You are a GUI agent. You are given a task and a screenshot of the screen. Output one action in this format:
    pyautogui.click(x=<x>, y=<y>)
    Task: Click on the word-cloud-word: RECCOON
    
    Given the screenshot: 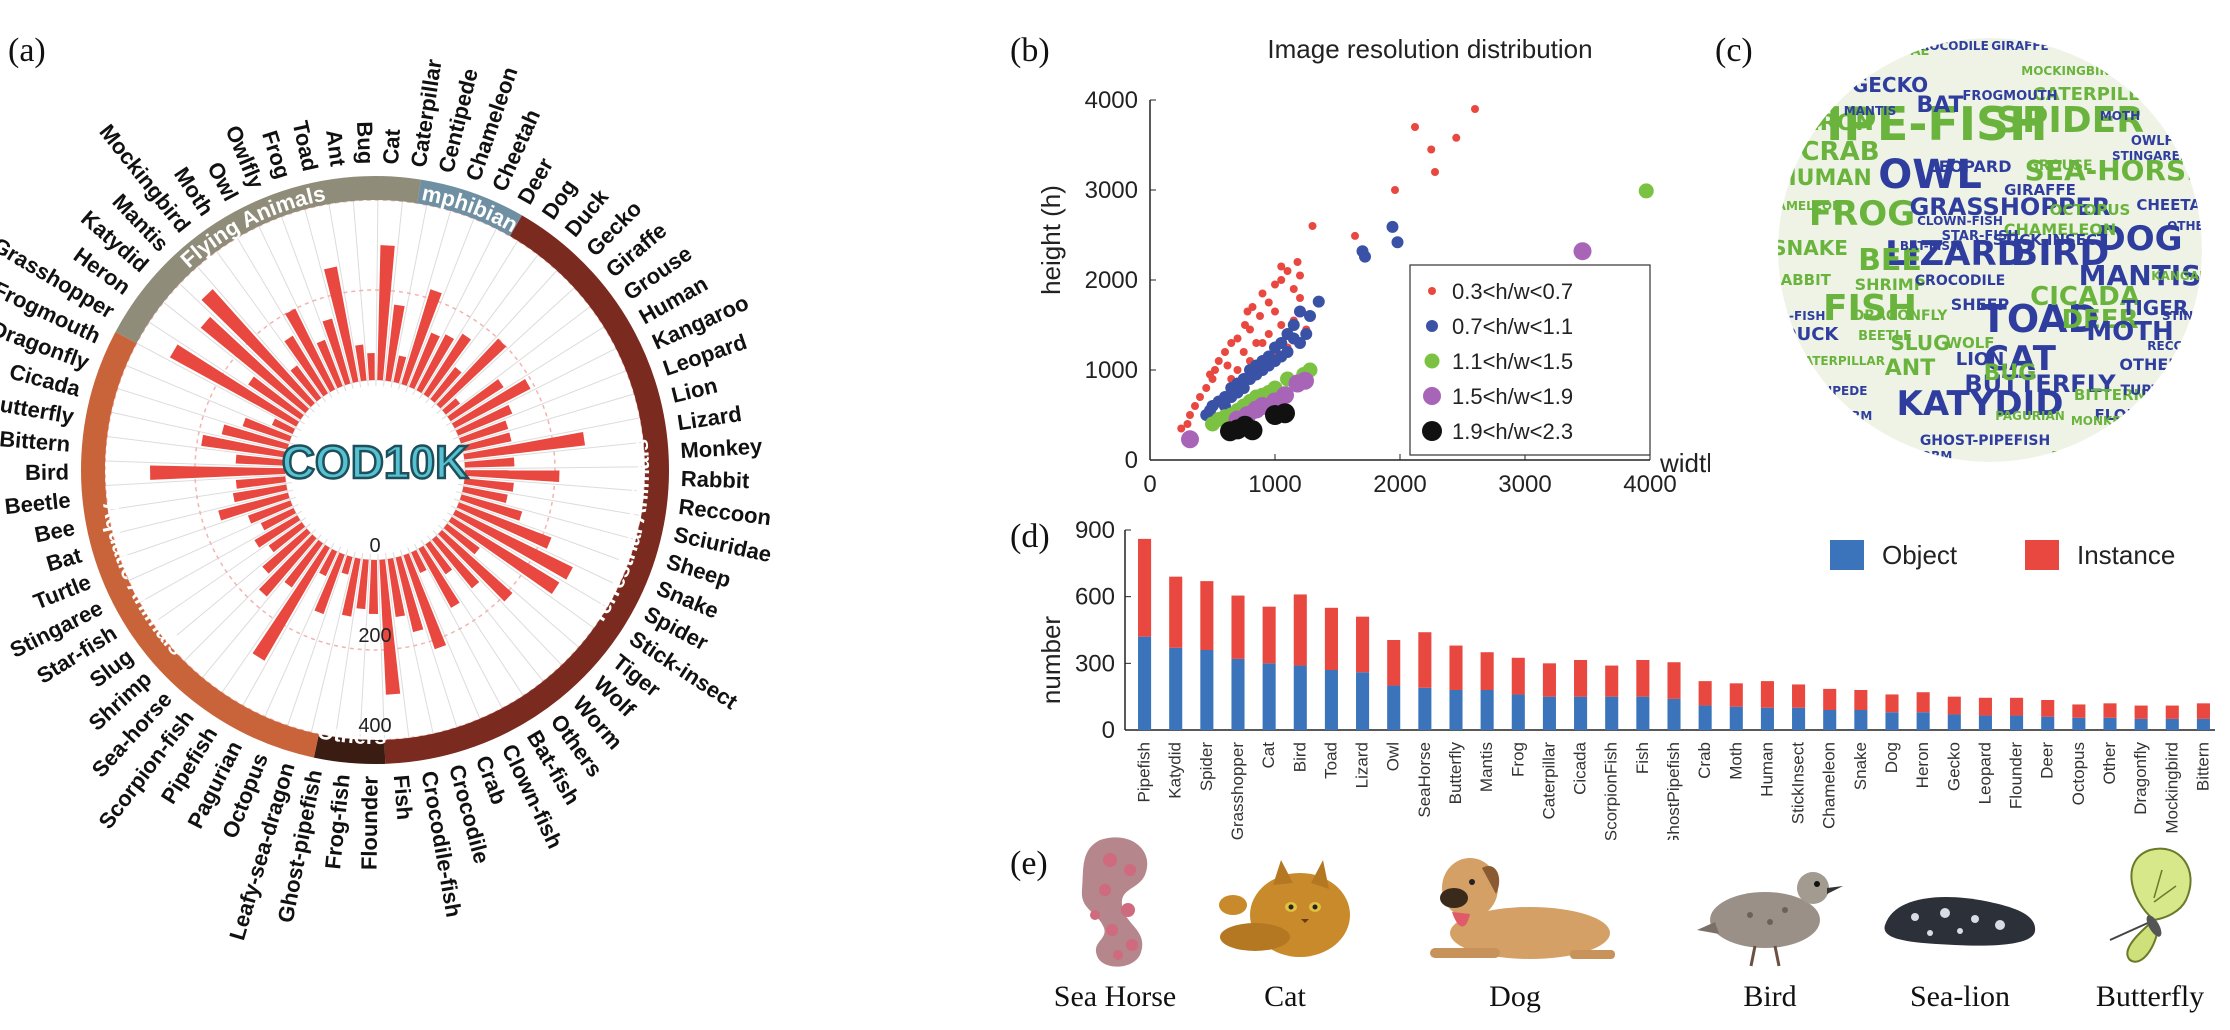 What is the action you would take?
    pyautogui.click(x=2178, y=346)
    